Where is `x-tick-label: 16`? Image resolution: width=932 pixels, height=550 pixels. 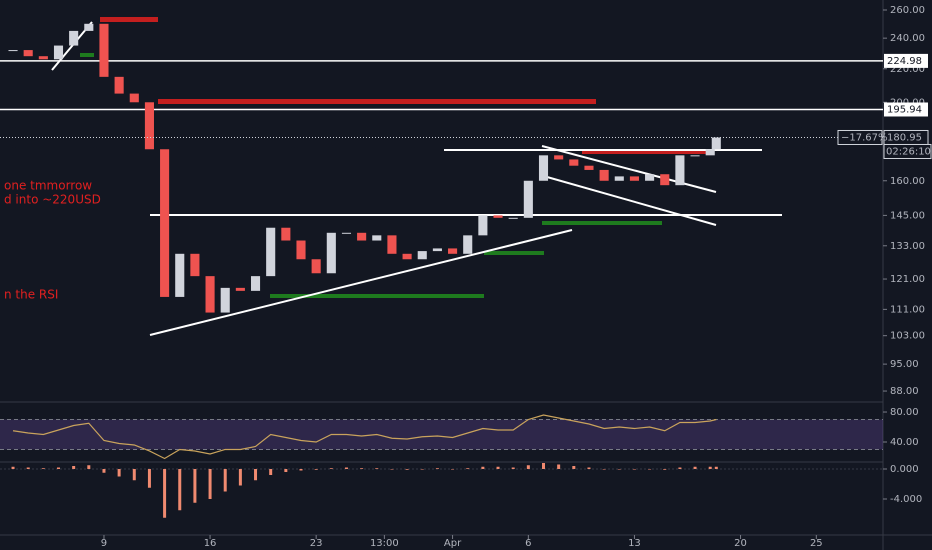 x-tick-label: 16 is located at coordinates (210, 543).